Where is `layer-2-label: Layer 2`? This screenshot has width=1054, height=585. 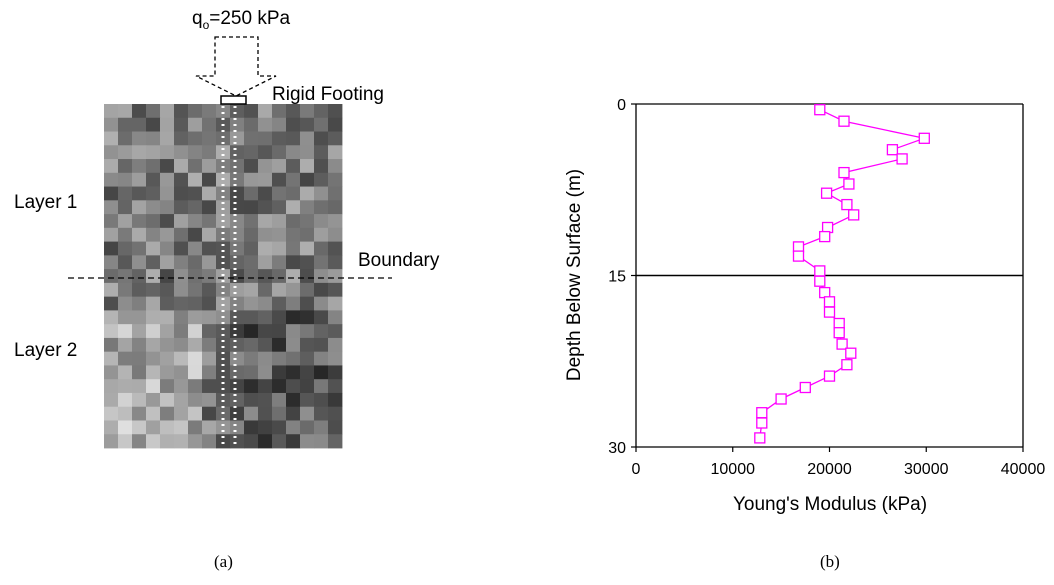
layer-2-label: Layer 2 is located at coordinates (46, 350).